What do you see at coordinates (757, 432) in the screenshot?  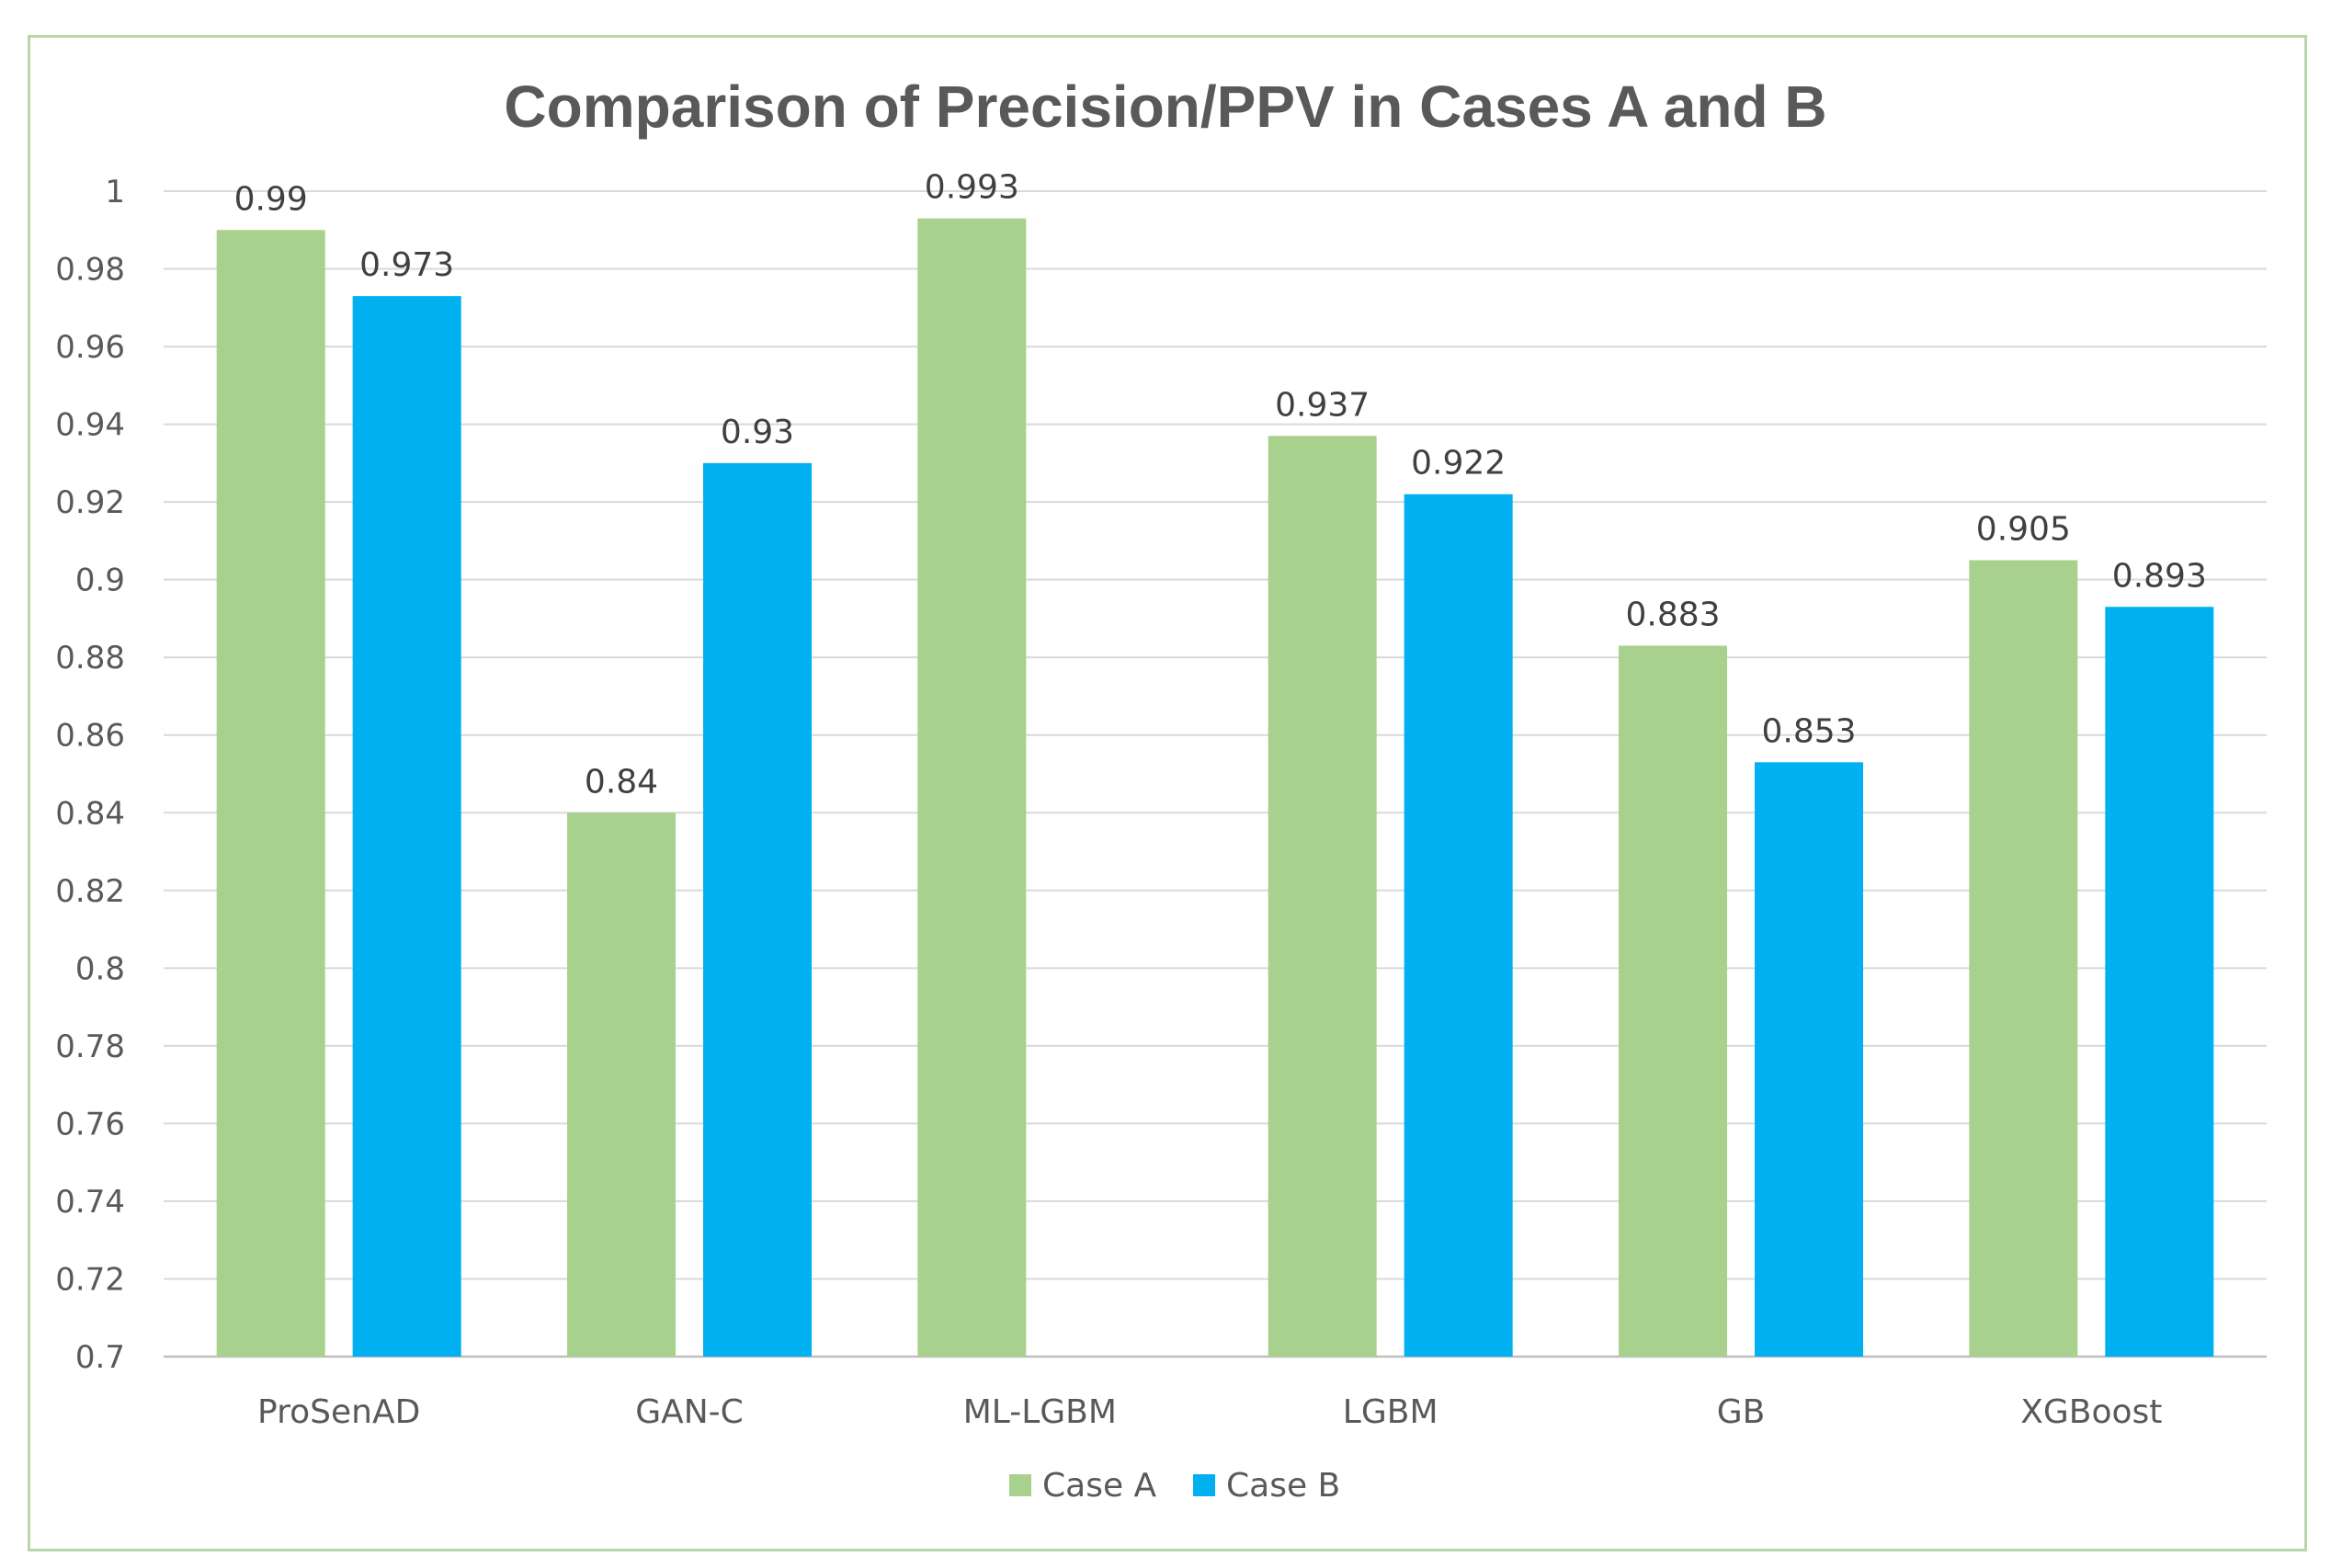 I see `data-label: 0.93` at bounding box center [757, 432].